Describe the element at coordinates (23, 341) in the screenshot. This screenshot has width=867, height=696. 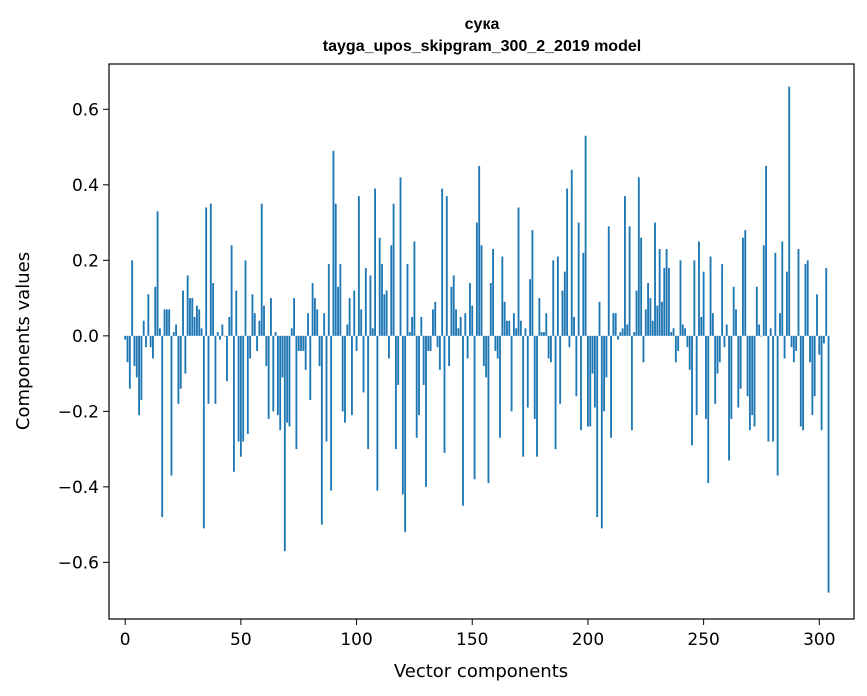
I see `y-axis-label: Components values` at that location.